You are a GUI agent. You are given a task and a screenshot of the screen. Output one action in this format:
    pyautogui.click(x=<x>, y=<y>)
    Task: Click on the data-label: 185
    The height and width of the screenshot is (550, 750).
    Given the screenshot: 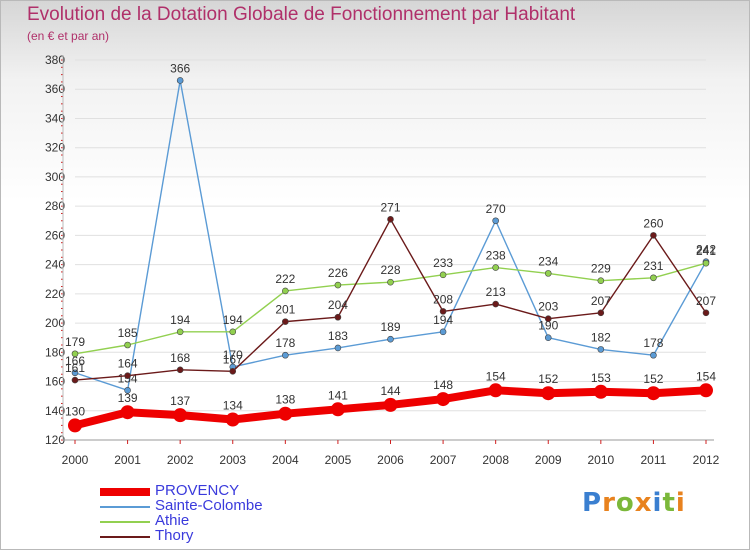 What is the action you would take?
    pyautogui.click(x=128, y=333)
    